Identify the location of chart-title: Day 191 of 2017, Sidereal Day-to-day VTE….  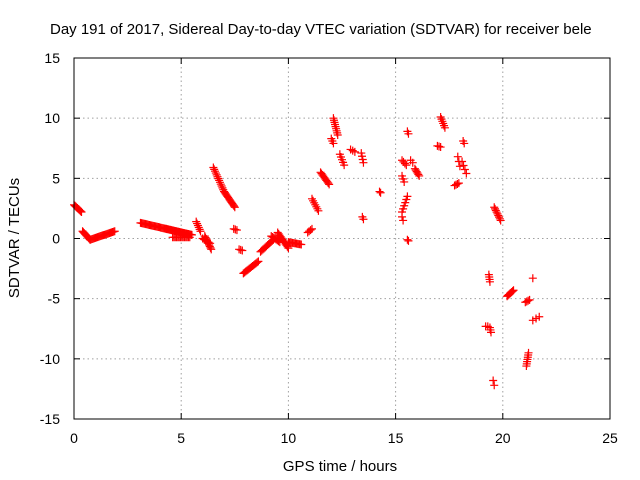
(321, 29).